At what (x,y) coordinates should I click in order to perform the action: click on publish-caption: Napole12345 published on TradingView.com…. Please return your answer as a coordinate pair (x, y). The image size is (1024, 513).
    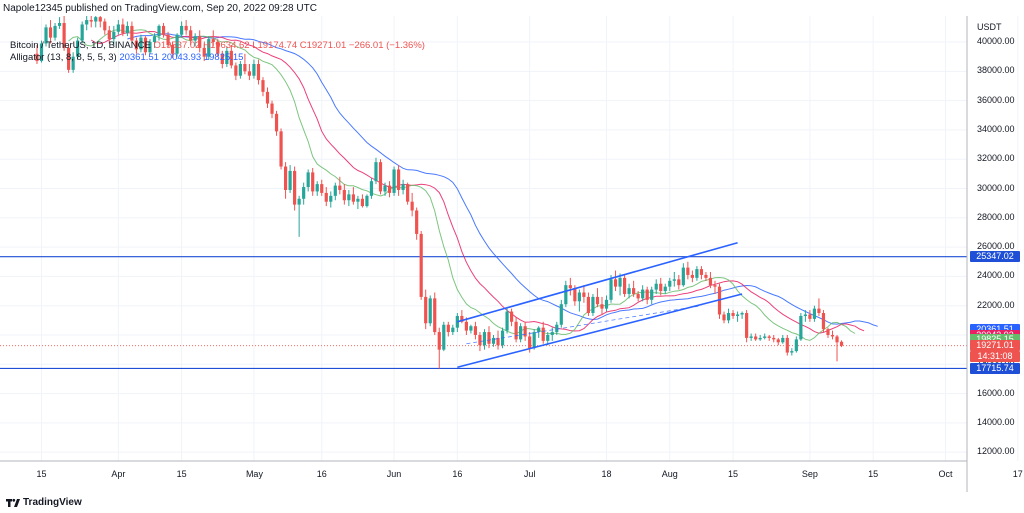
    Looking at the image, I should click on (160, 8).